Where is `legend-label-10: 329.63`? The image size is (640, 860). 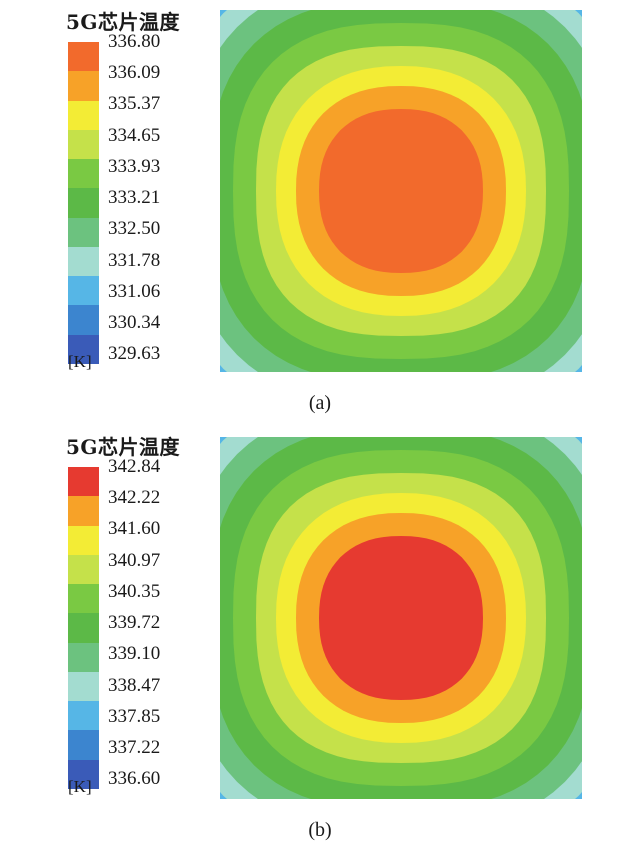 legend-label-10: 329.63 is located at coordinates (134, 354).